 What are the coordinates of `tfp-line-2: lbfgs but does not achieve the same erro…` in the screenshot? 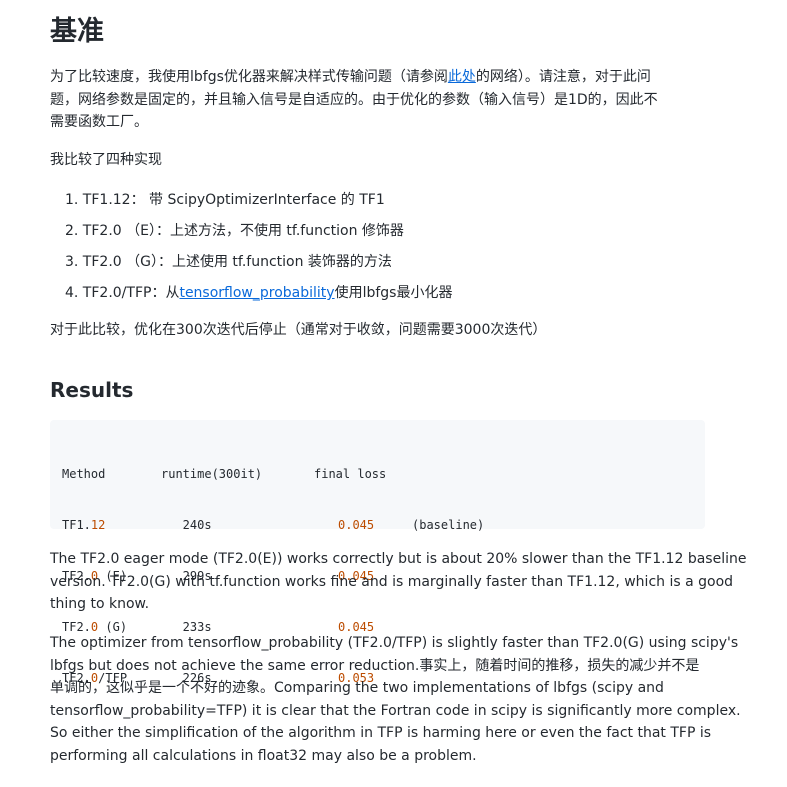 It's located at (375, 665).